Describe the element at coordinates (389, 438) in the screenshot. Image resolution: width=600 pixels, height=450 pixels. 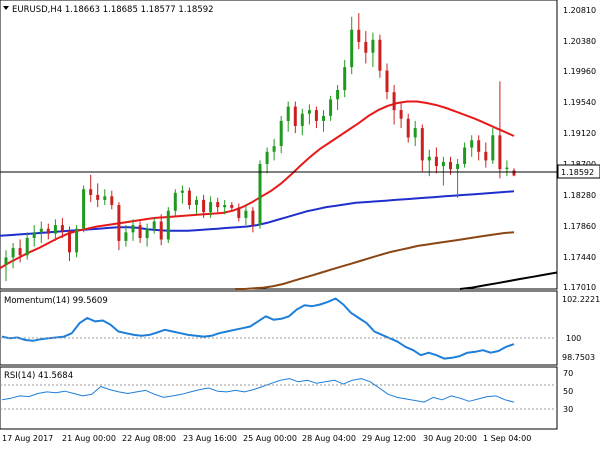
I see `time-tick: 29 Aug 12:00` at that location.